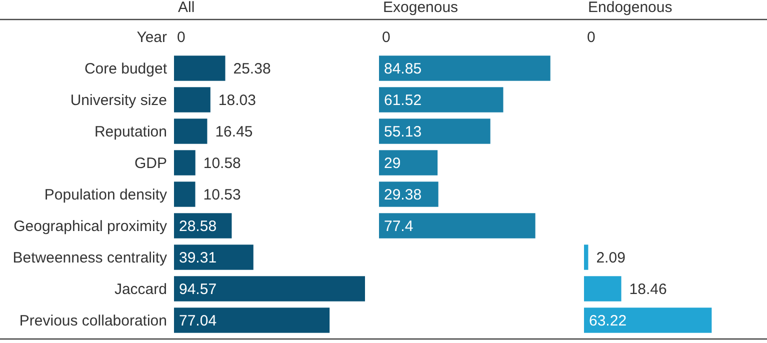 The image size is (767, 343). What do you see at coordinates (630, 8) in the screenshot?
I see `chart-title: Endogenous` at bounding box center [630, 8].